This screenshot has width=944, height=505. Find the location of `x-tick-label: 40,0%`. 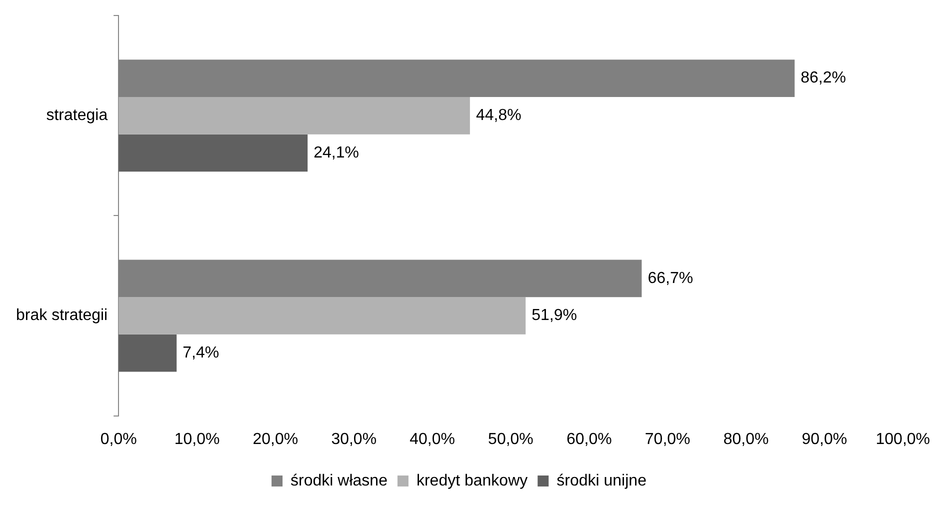

x-tick-label: 40,0% is located at coordinates (432, 439).